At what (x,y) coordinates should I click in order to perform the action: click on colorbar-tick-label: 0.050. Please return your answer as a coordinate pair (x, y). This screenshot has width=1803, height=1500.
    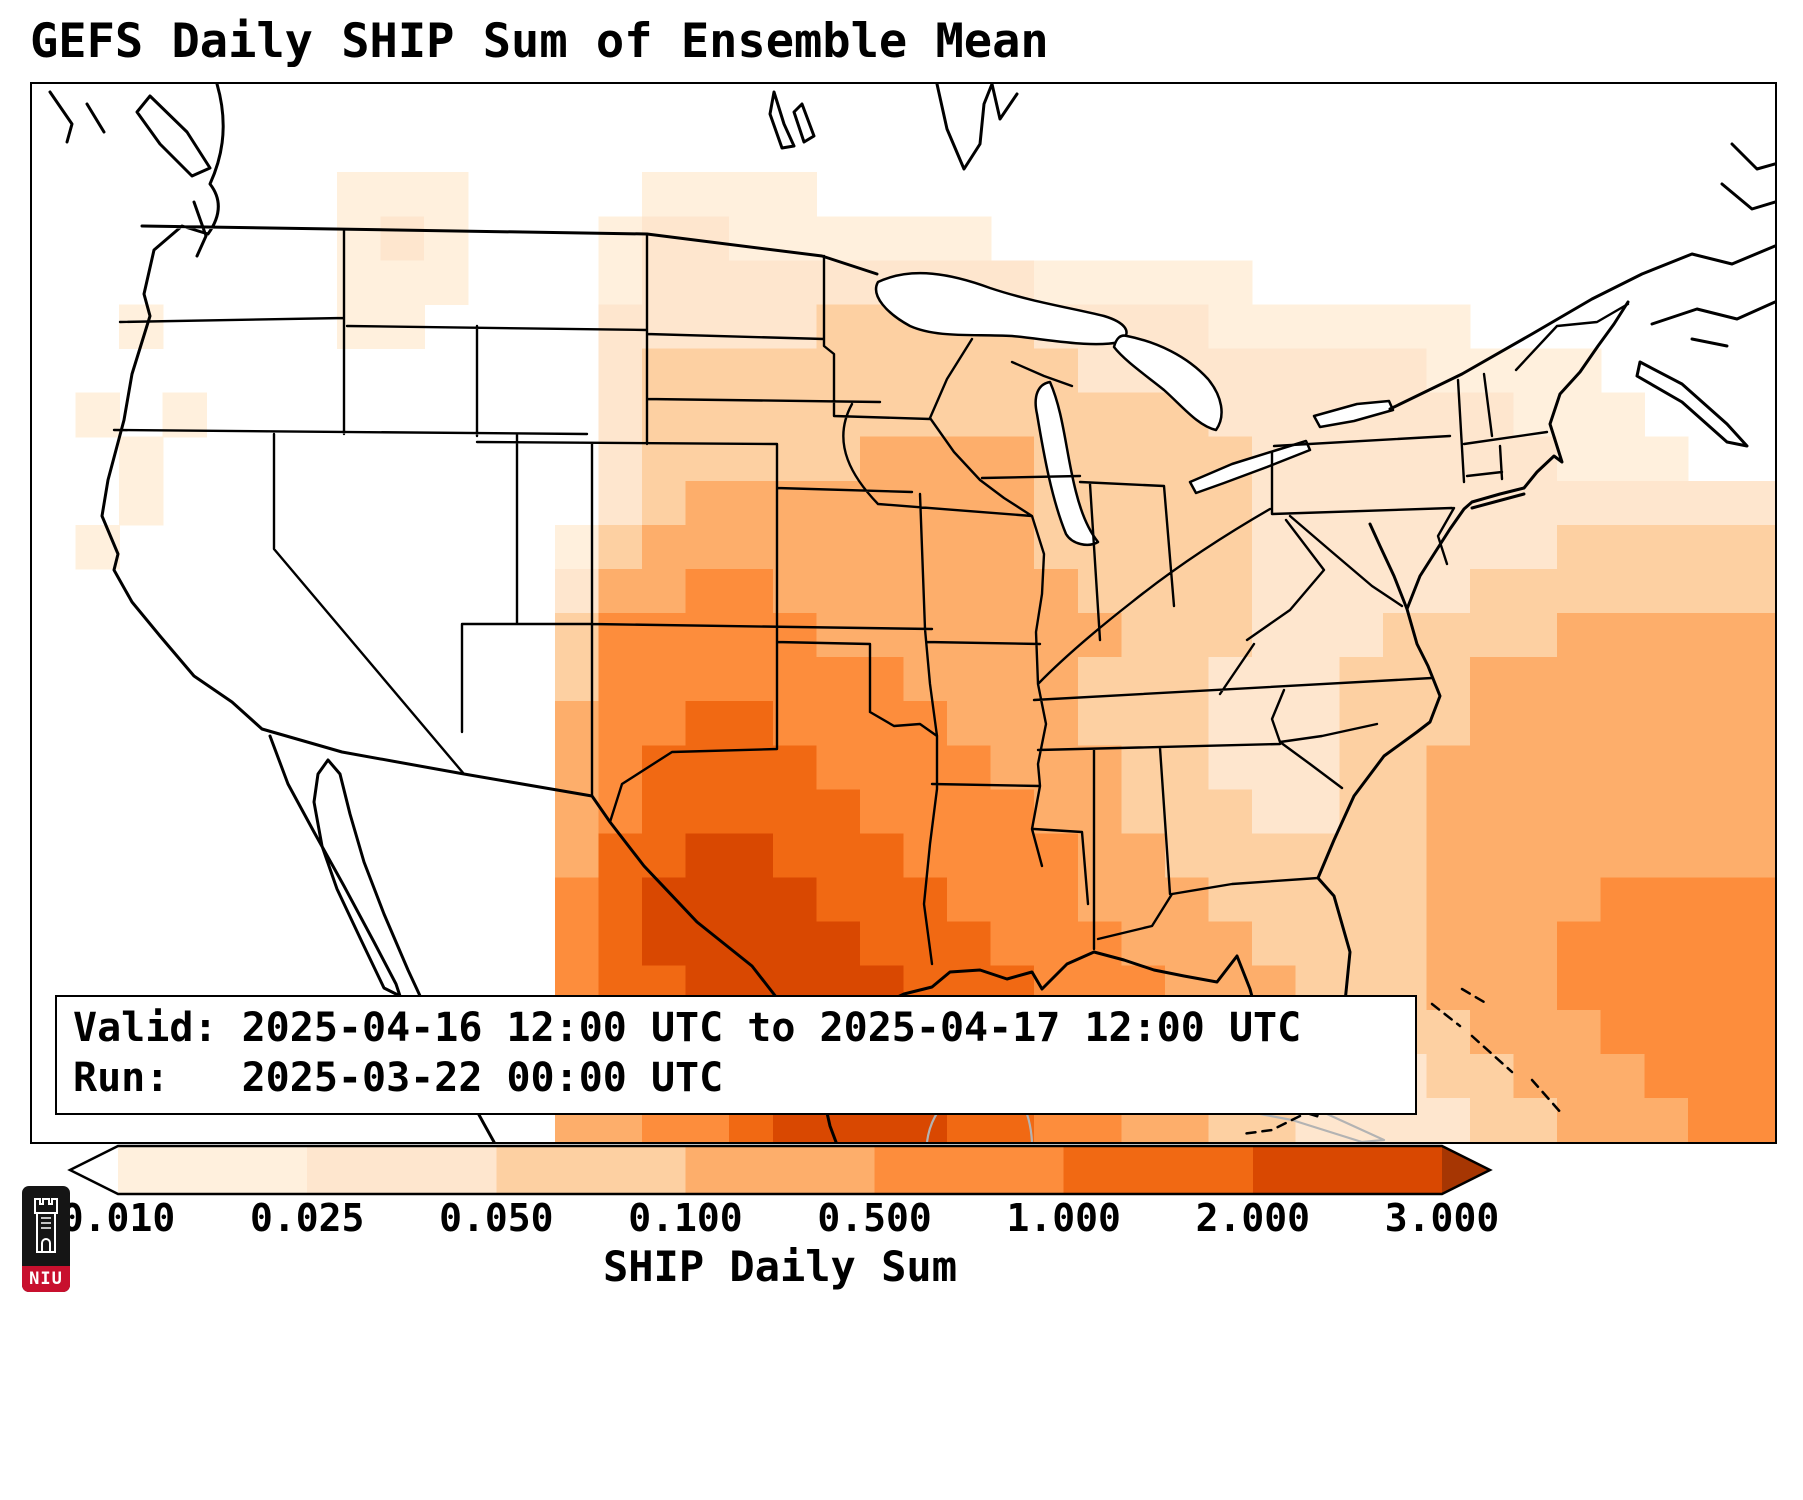
    Looking at the image, I should click on (496, 1218).